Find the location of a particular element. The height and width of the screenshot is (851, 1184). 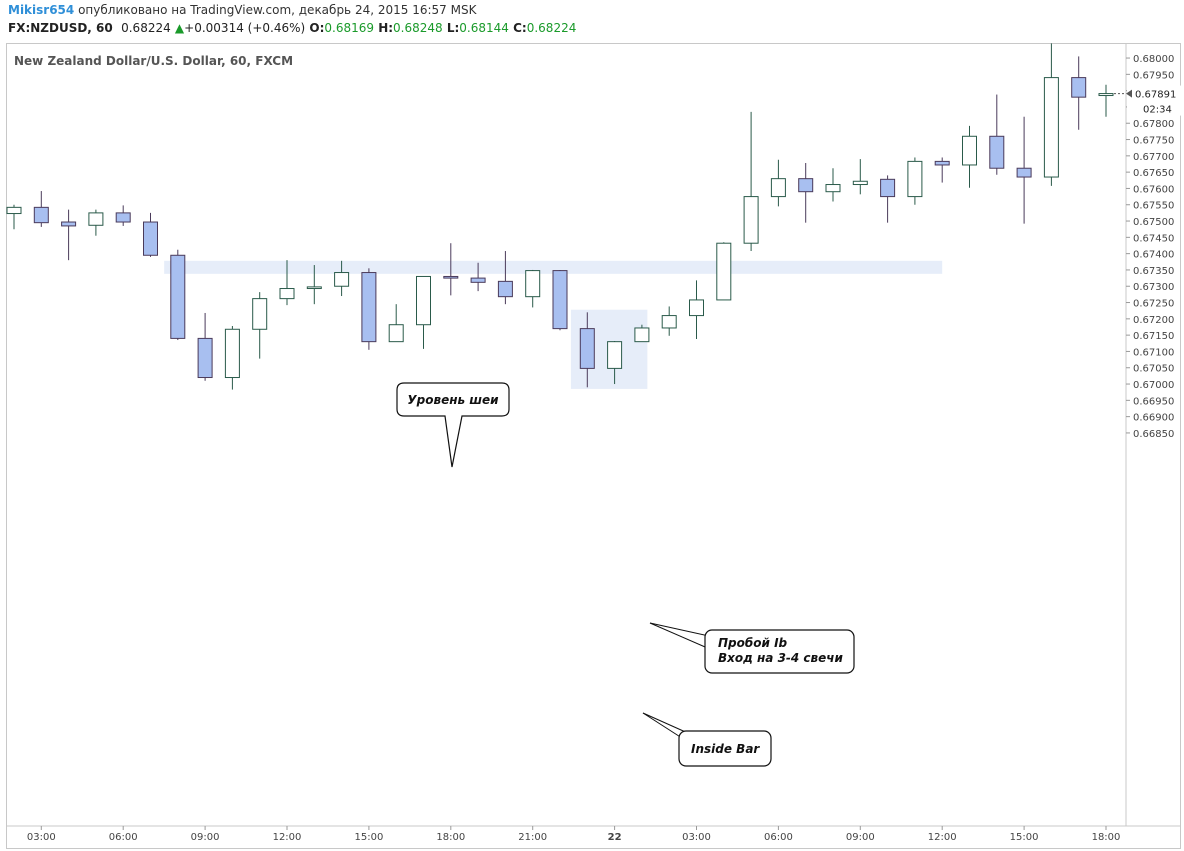

high-label: H: is located at coordinates (386, 28).